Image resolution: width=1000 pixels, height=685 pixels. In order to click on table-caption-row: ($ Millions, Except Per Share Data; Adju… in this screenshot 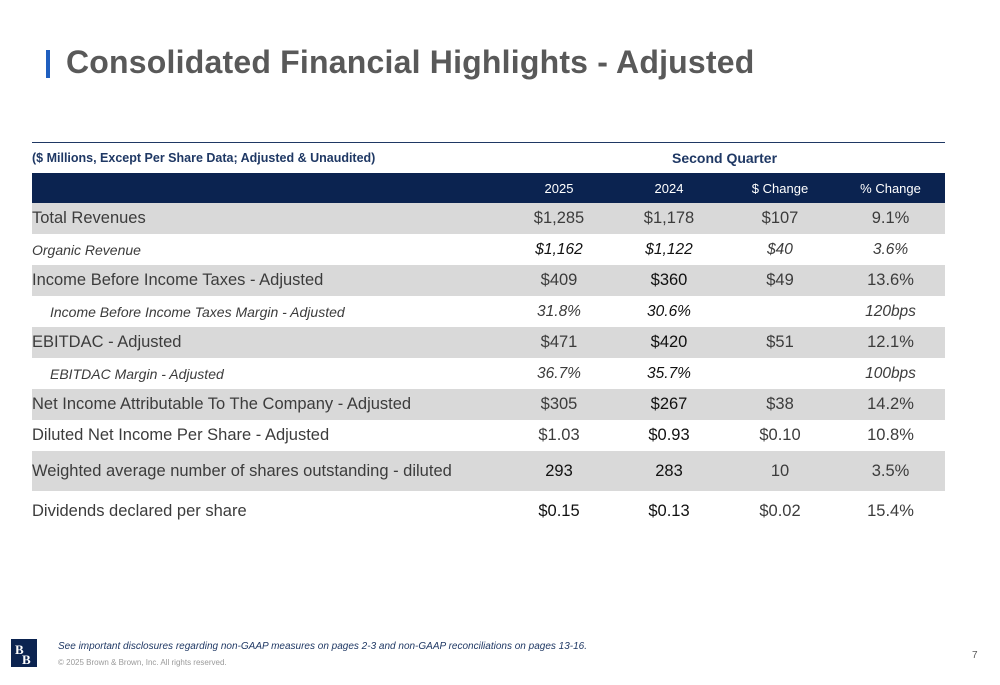, I will do `click(489, 157)`.